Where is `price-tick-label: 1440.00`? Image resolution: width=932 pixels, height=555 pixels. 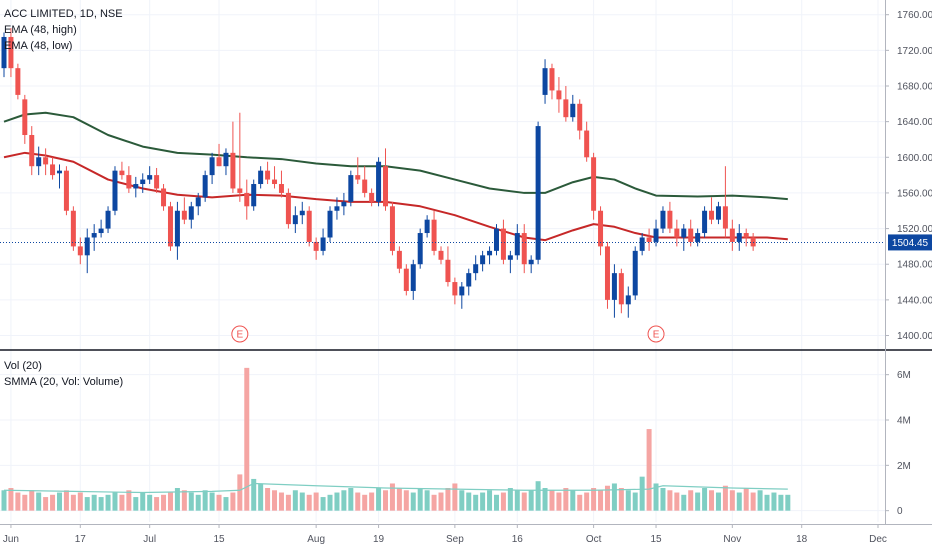 price-tick-label: 1440.00 is located at coordinates (914, 300).